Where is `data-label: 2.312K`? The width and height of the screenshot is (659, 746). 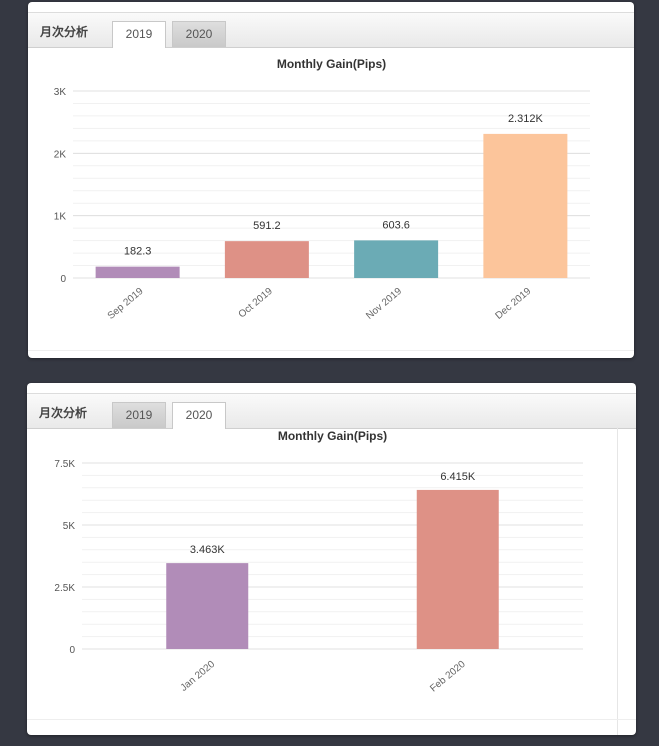
data-label: 2.312K is located at coordinates (526, 119).